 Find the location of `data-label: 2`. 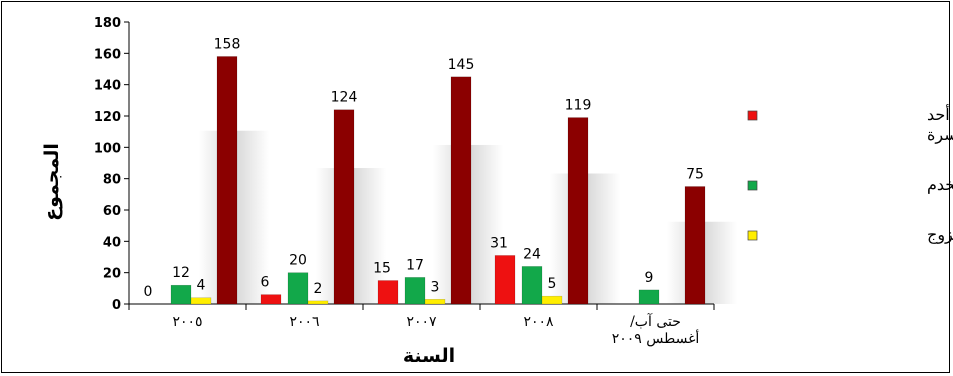

data-label: 2 is located at coordinates (318, 289).